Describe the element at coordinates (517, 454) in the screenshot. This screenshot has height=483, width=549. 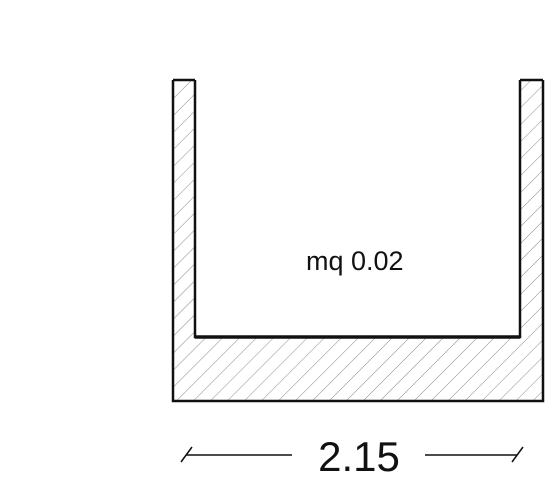
I see `dimension-tick-right` at that location.